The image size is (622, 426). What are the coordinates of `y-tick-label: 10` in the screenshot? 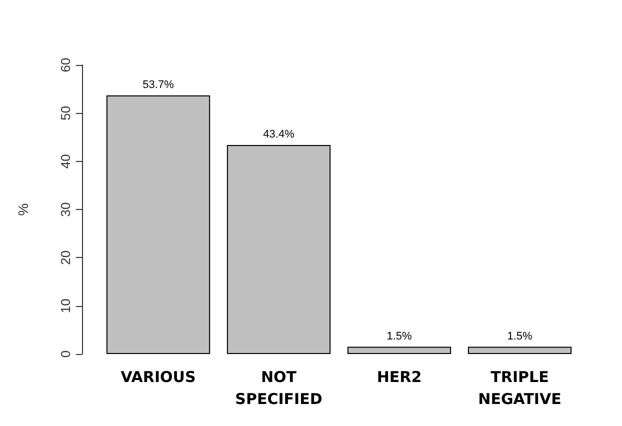 It's located at (65, 306).